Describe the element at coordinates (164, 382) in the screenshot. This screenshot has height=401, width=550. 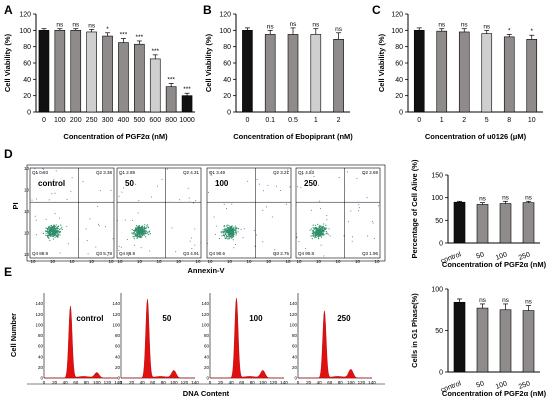
I see `cycle-x-tick: 80` at that location.